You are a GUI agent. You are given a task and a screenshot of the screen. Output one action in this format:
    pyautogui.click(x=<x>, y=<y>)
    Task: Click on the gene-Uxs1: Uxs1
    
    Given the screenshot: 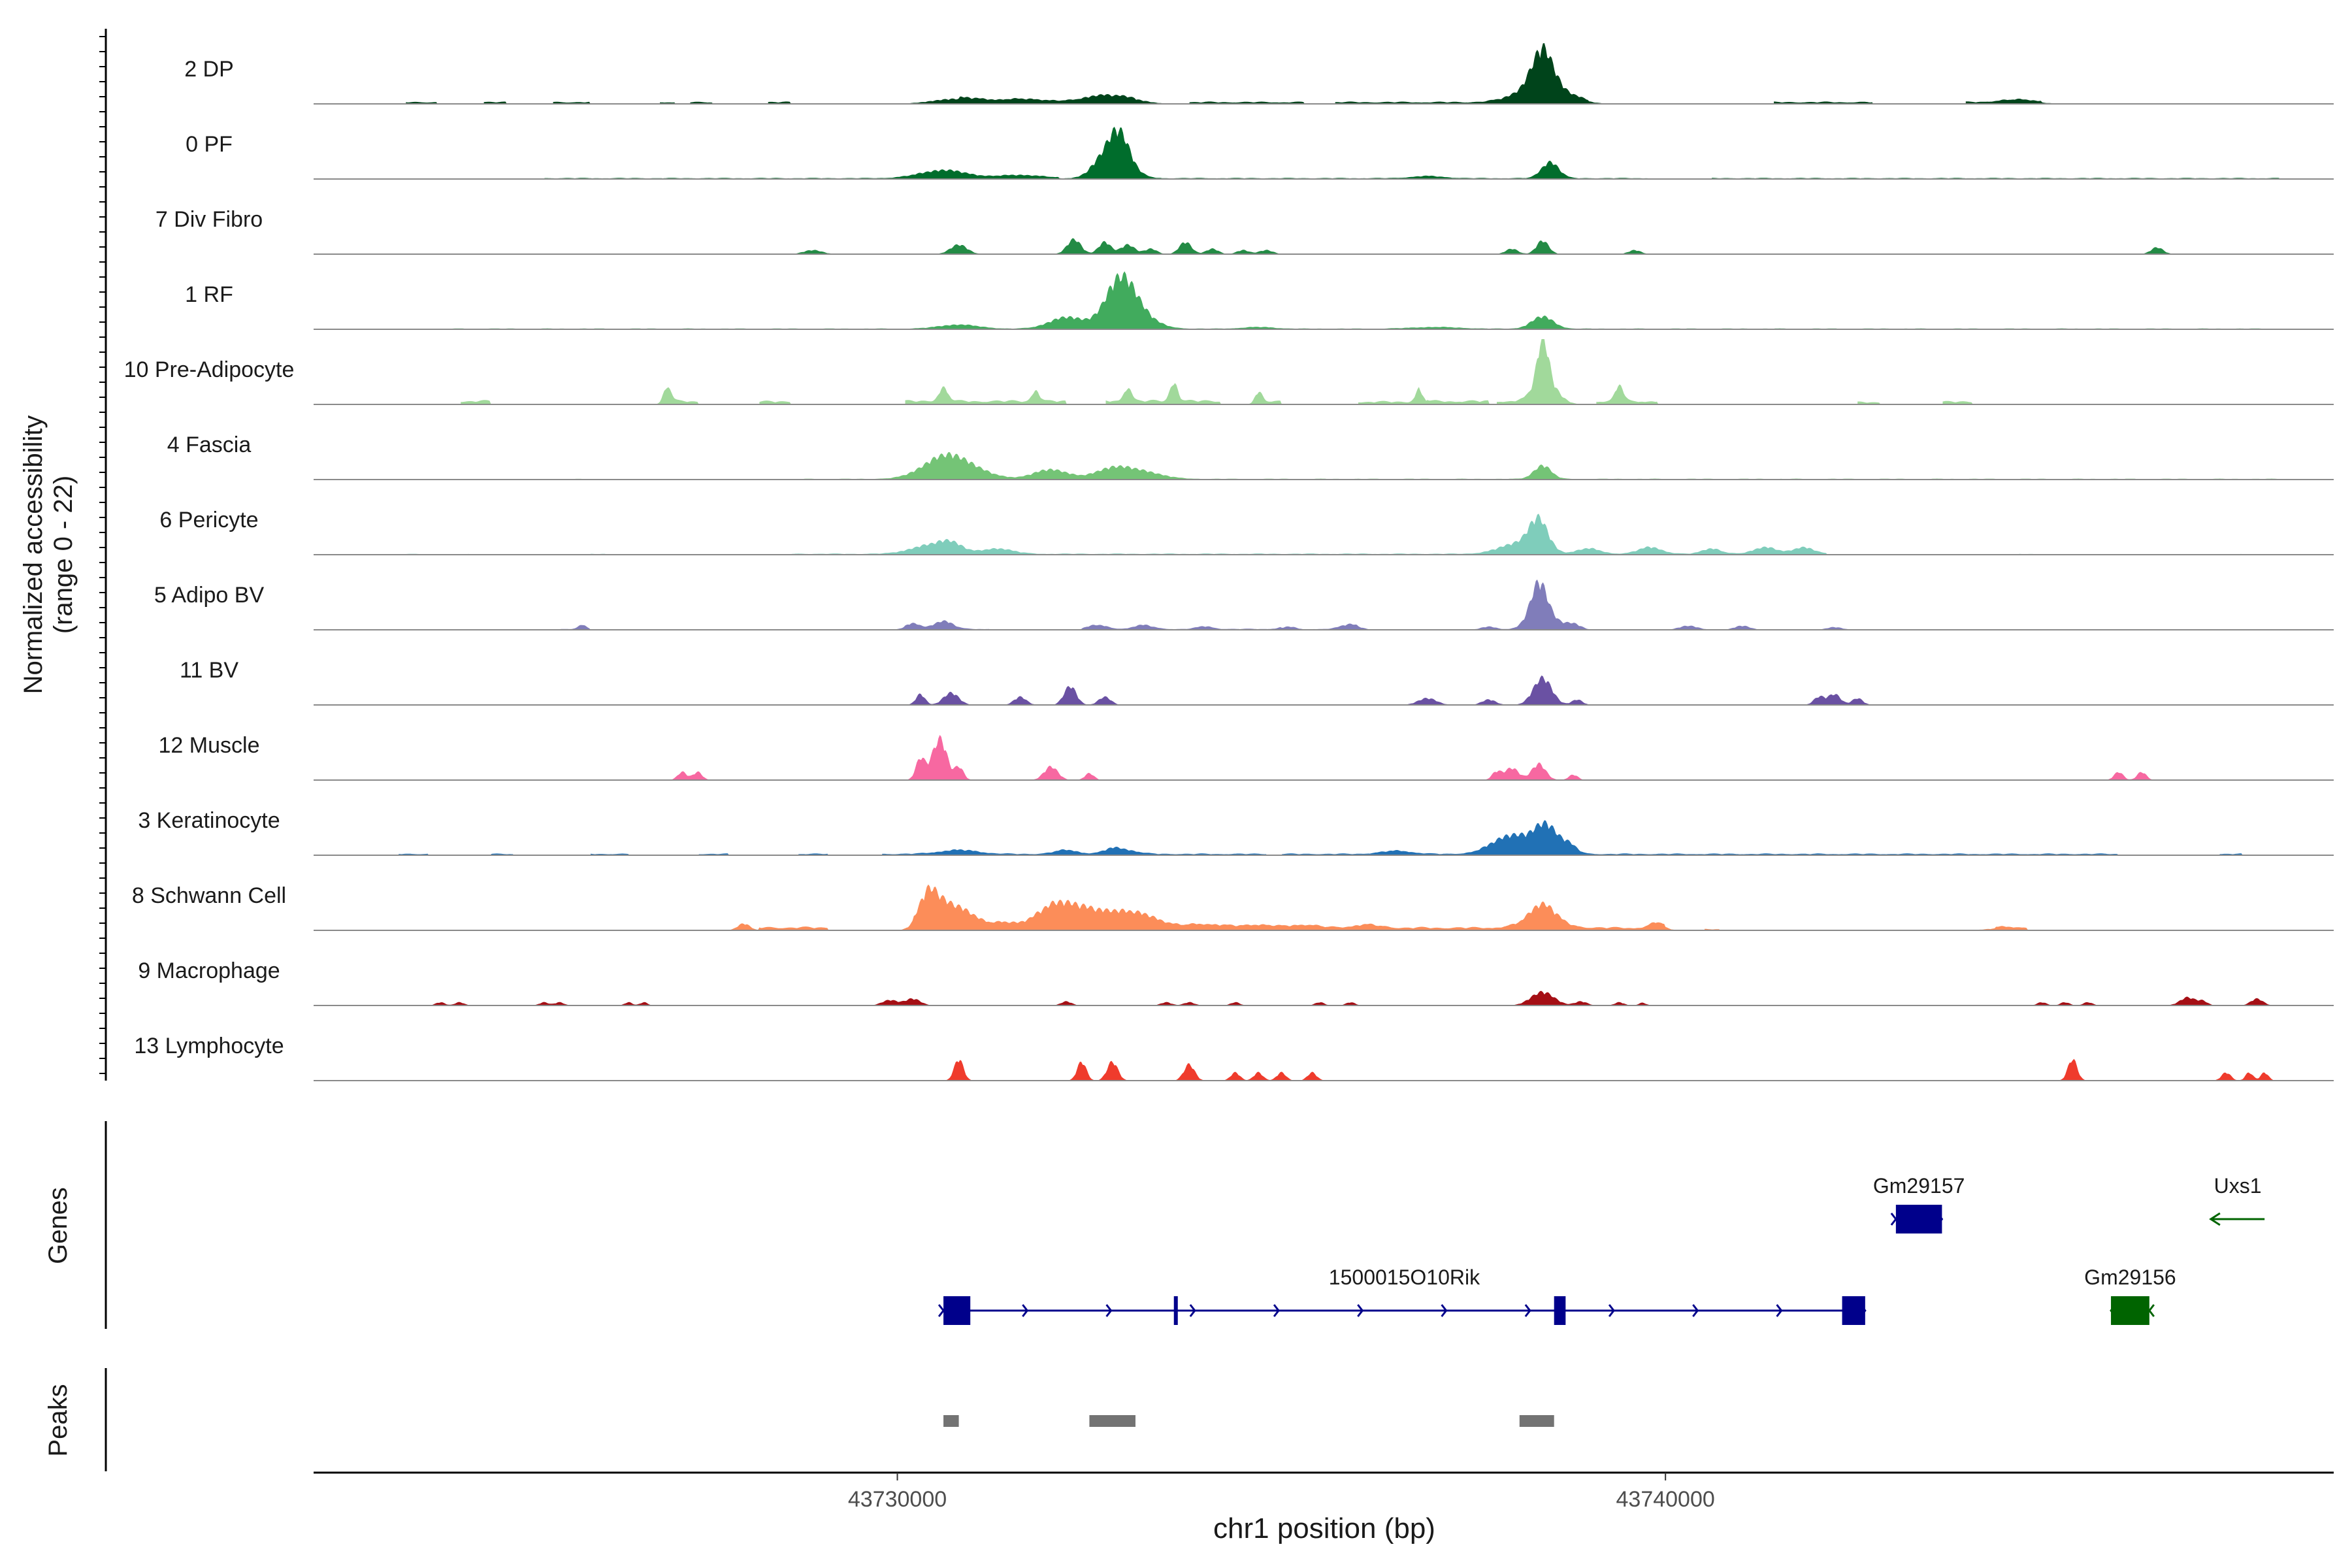 What is the action you would take?
    pyautogui.click(x=2237, y=1200)
    